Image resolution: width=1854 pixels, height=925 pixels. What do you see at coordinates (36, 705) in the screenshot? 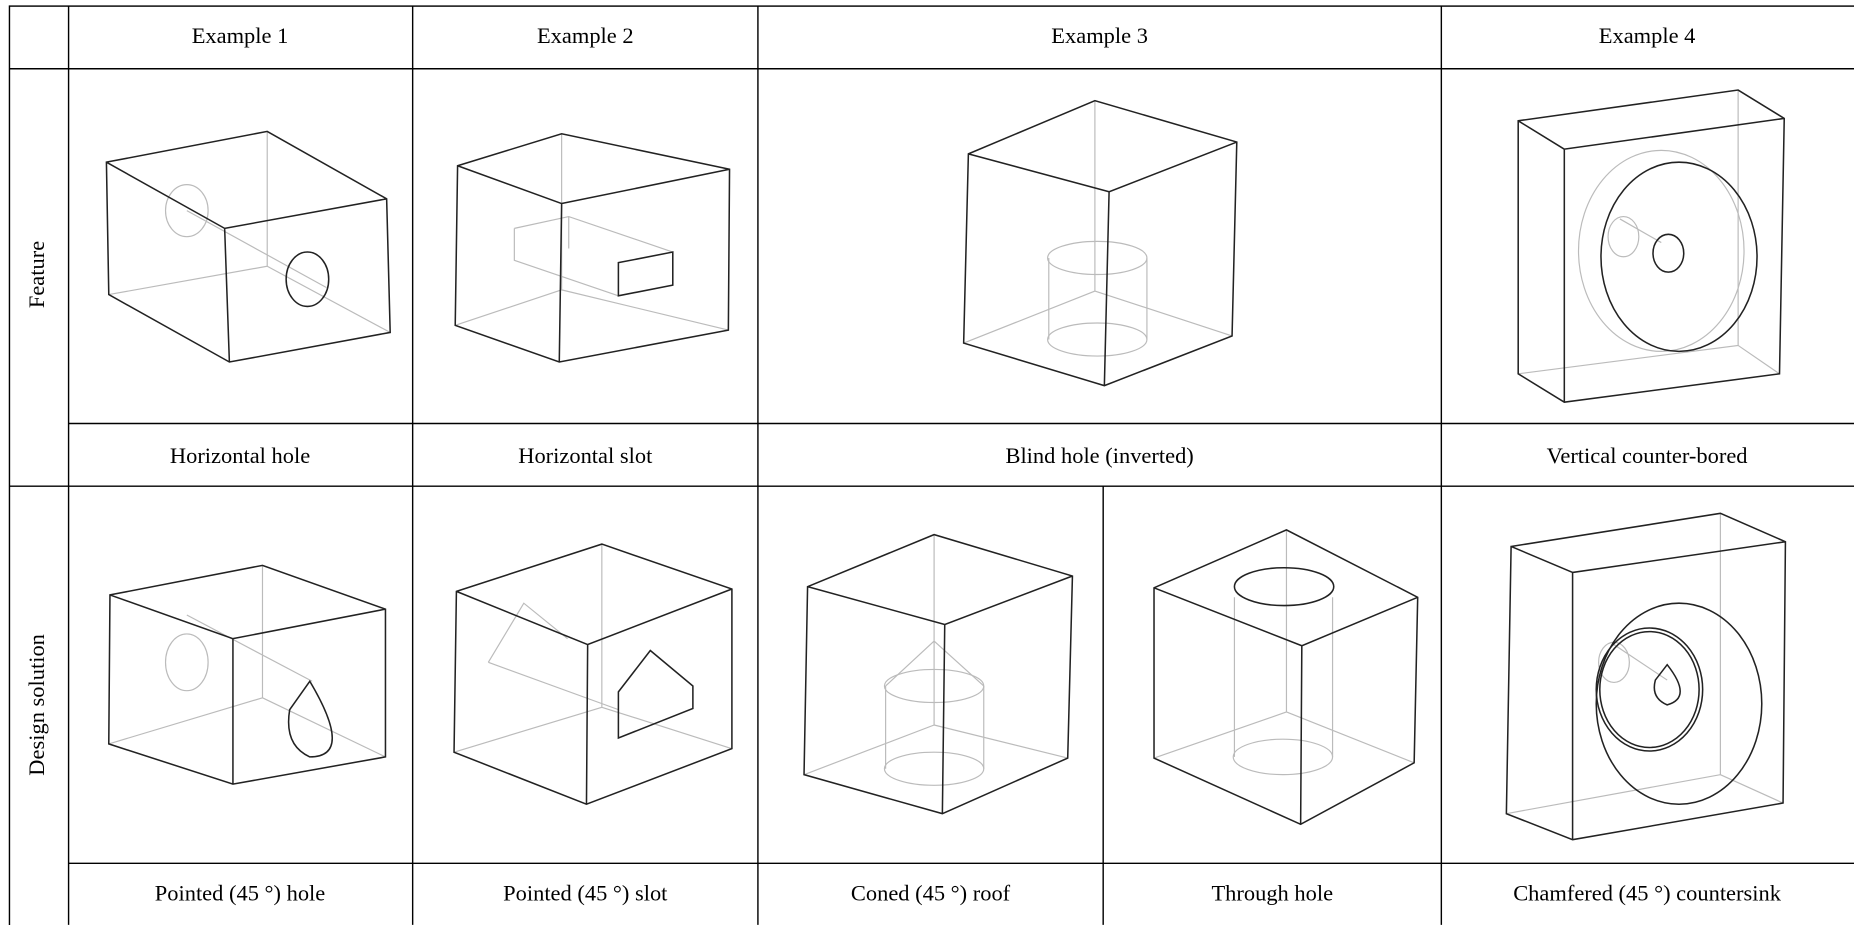
I see `row-label: Design solution` at bounding box center [36, 705].